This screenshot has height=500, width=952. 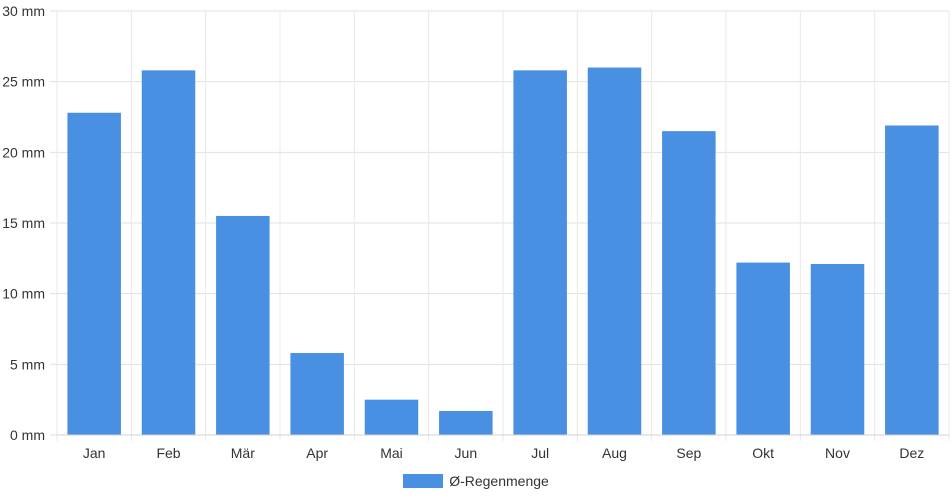 What do you see at coordinates (243, 325) in the screenshot?
I see `bar-mär` at bounding box center [243, 325].